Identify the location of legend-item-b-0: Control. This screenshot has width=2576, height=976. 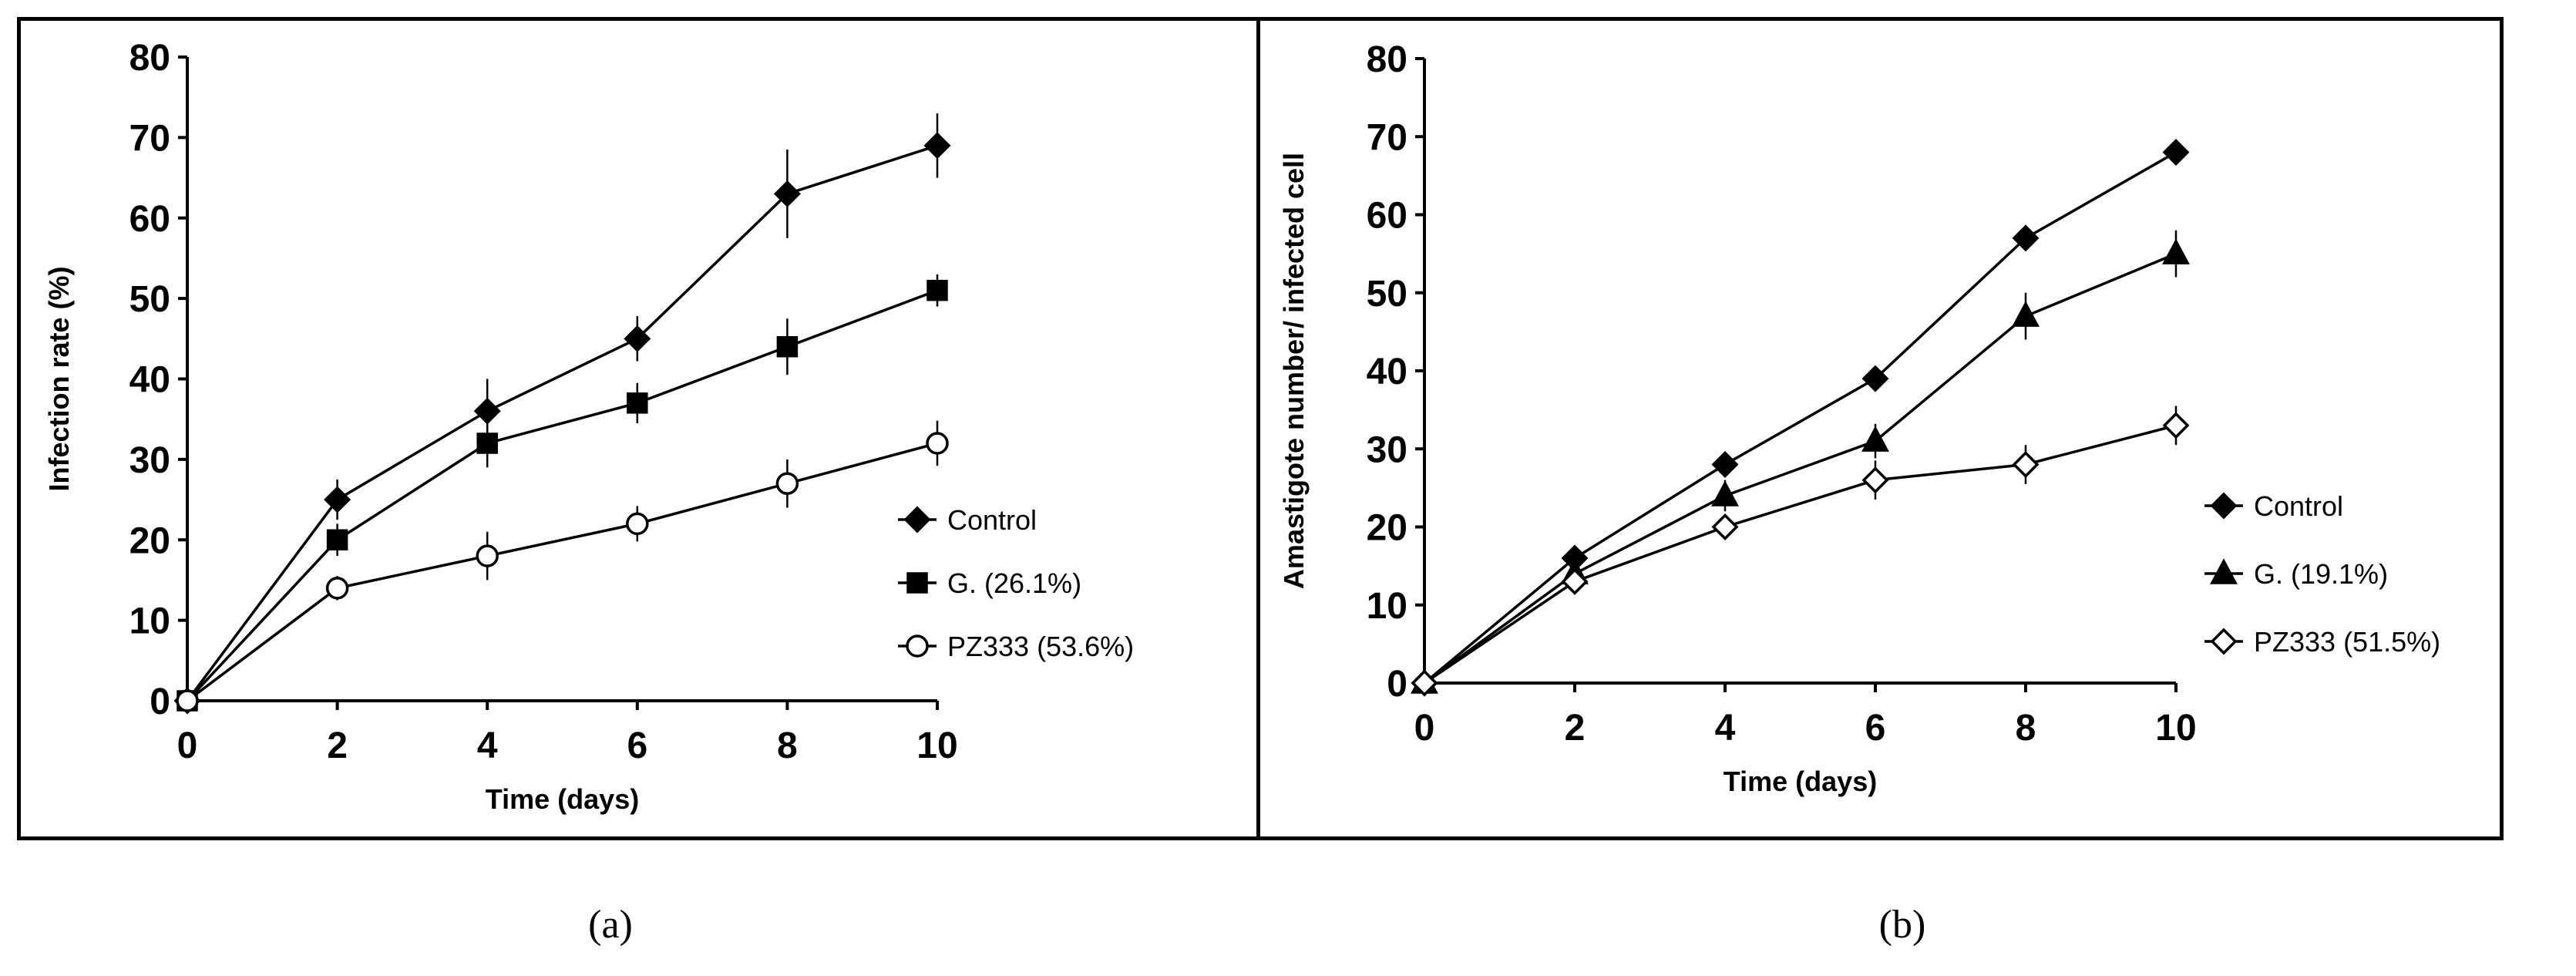
(2273, 506).